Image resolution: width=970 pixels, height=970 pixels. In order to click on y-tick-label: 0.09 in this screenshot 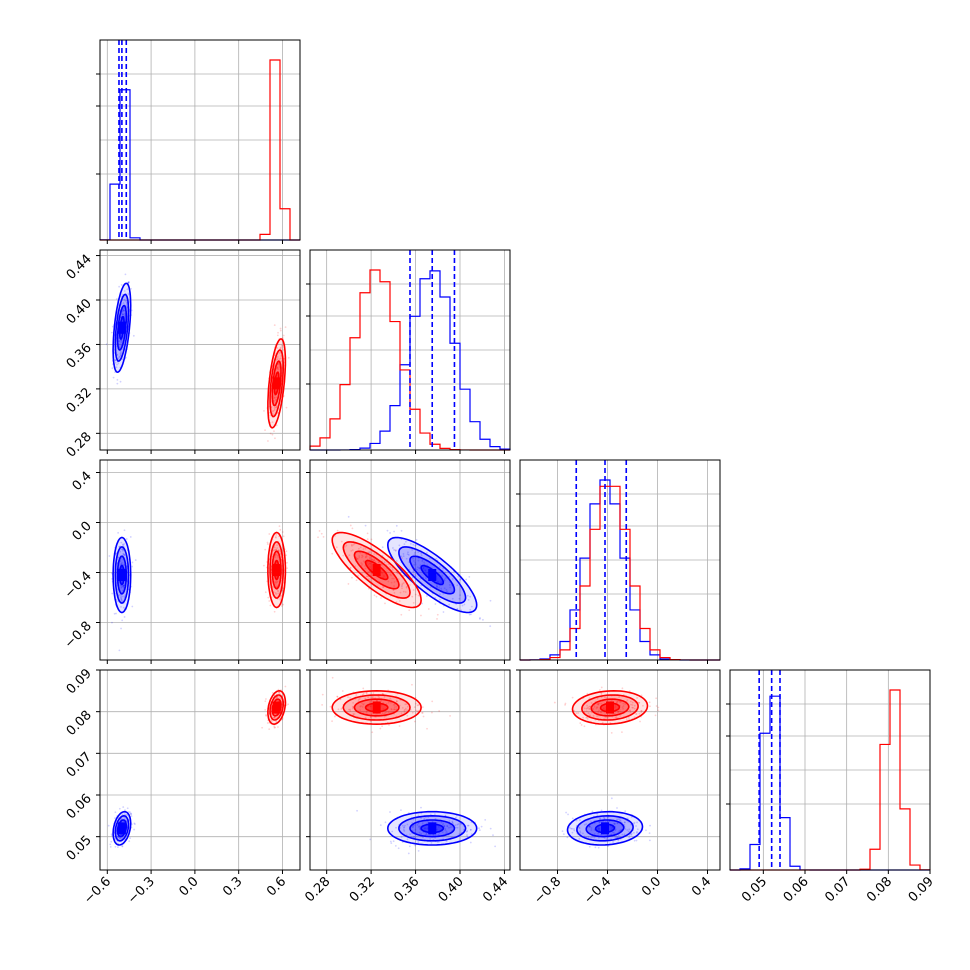, I will do `click(79, 681)`.